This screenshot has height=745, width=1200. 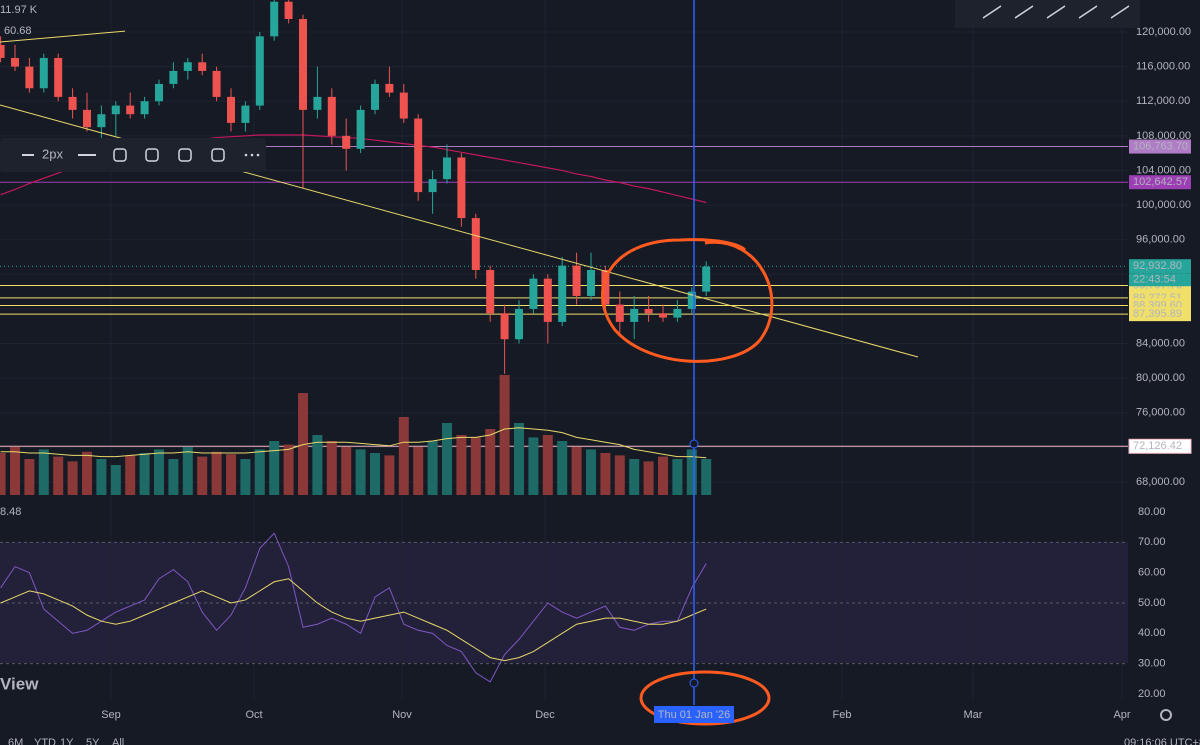 I want to click on range-button: YTD, so click(x=45, y=741).